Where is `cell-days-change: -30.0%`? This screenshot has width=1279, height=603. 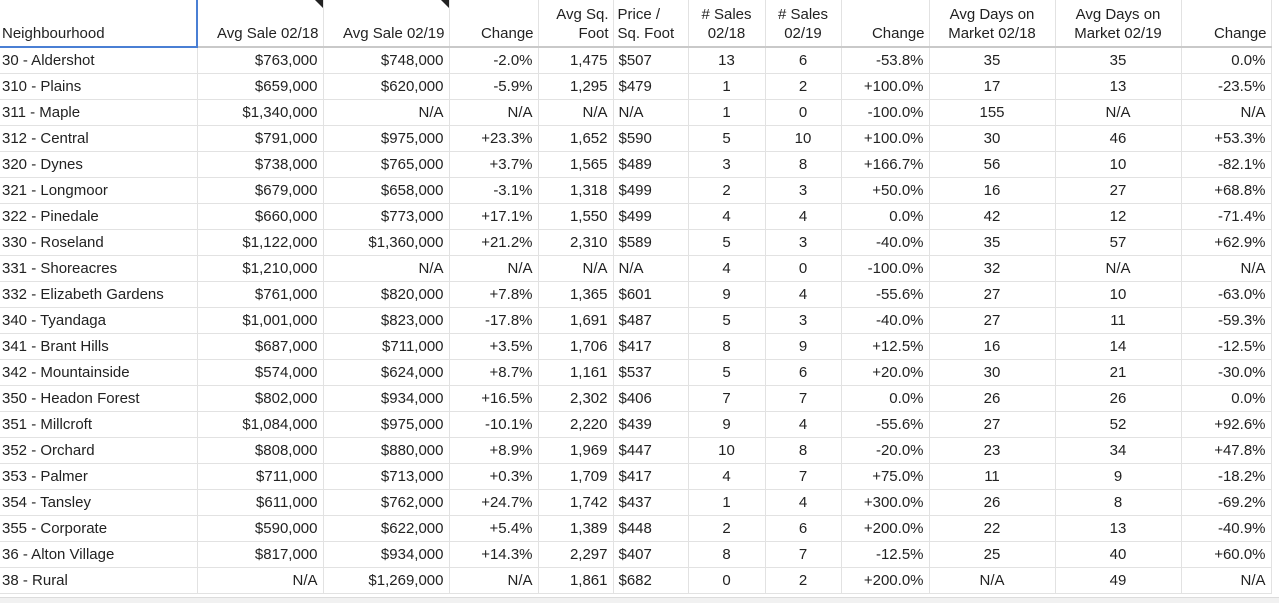
cell-days-change: -30.0% is located at coordinates (1226, 372).